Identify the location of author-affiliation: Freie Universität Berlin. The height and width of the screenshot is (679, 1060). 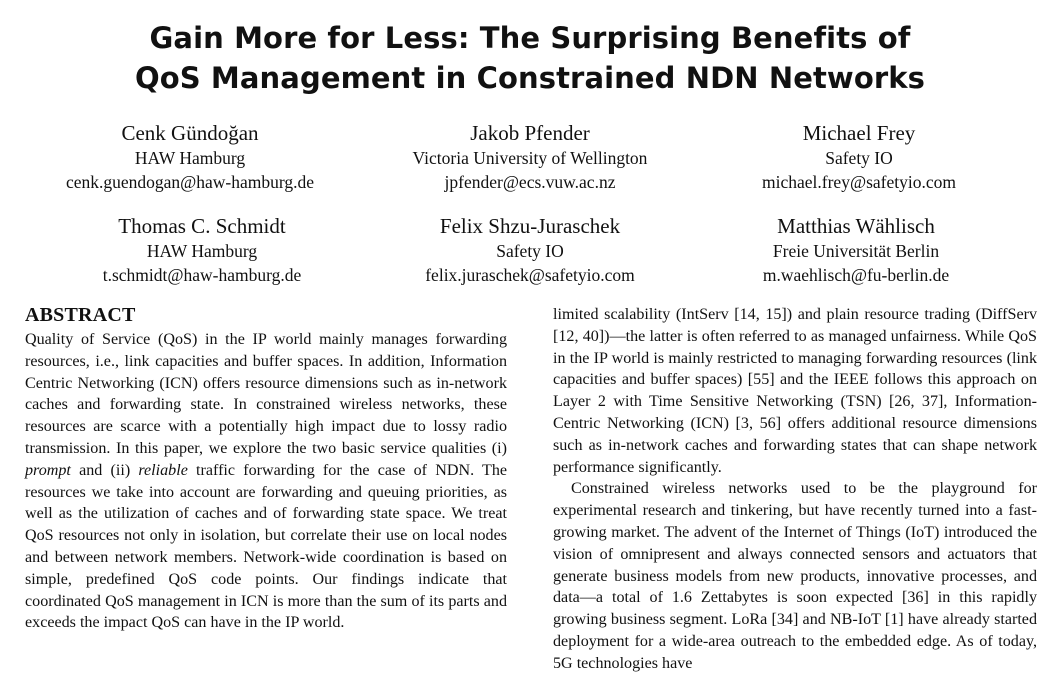
(856, 251).